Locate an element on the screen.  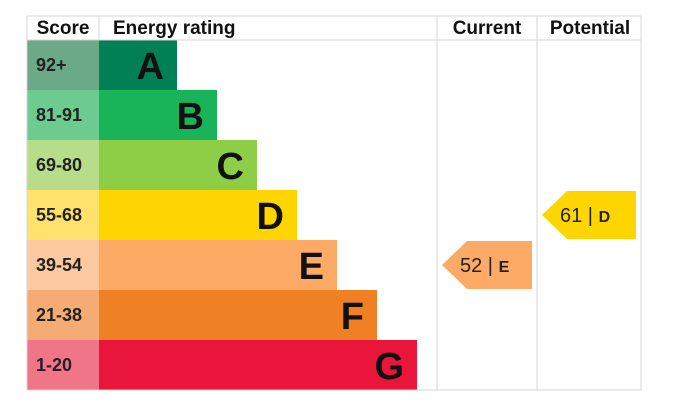
band-letter-d: D is located at coordinates (270, 217).